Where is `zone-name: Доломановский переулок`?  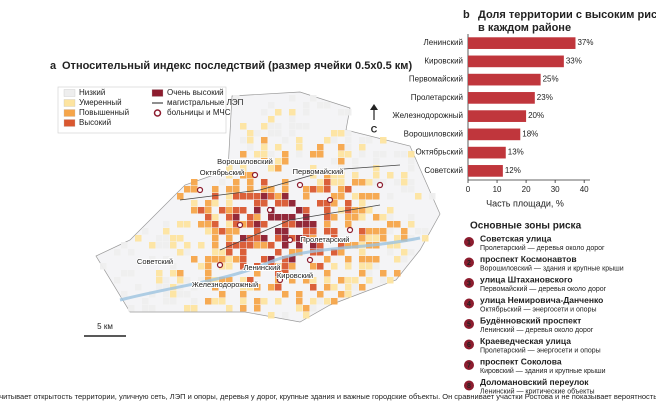 zone-name: Доломановский переулок is located at coordinates (534, 382).